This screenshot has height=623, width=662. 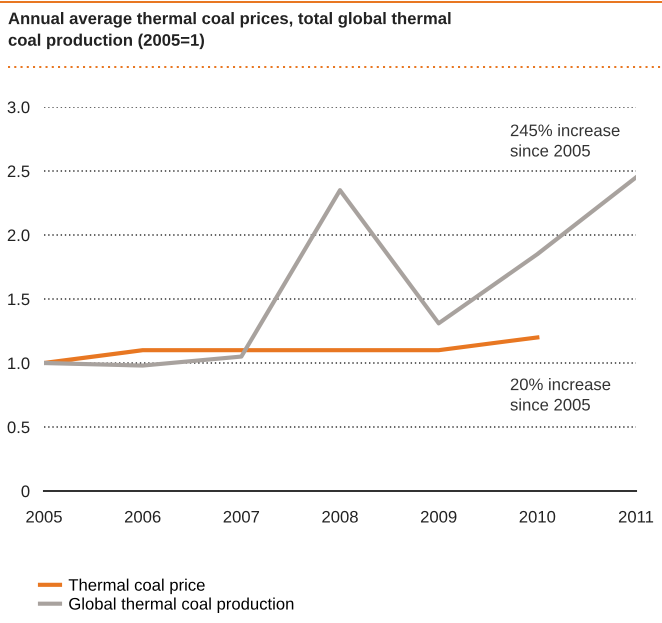 I want to click on y-tick-label: 0, so click(x=25, y=491).